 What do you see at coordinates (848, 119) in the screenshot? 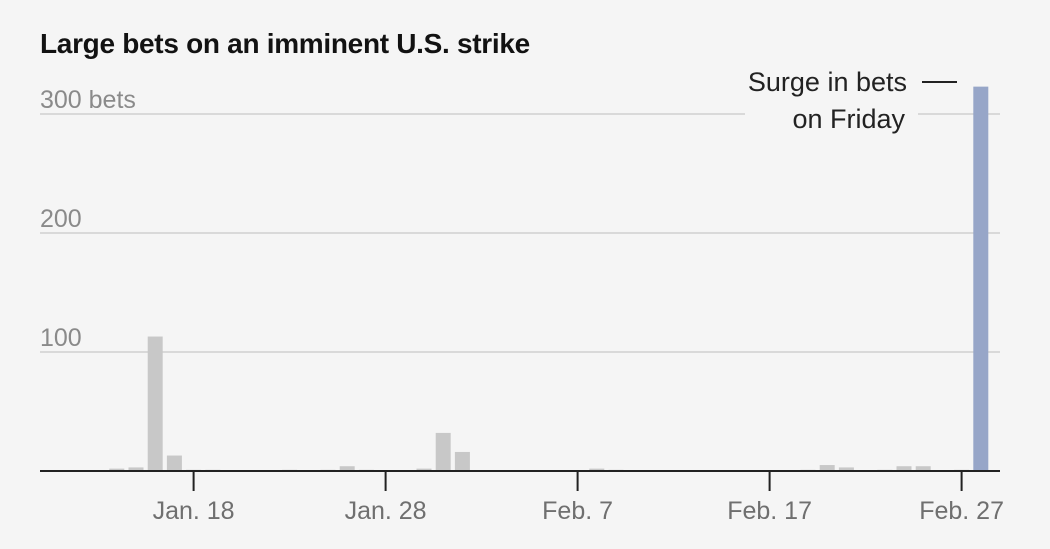
I see `annotation-line2: on Friday` at bounding box center [848, 119].